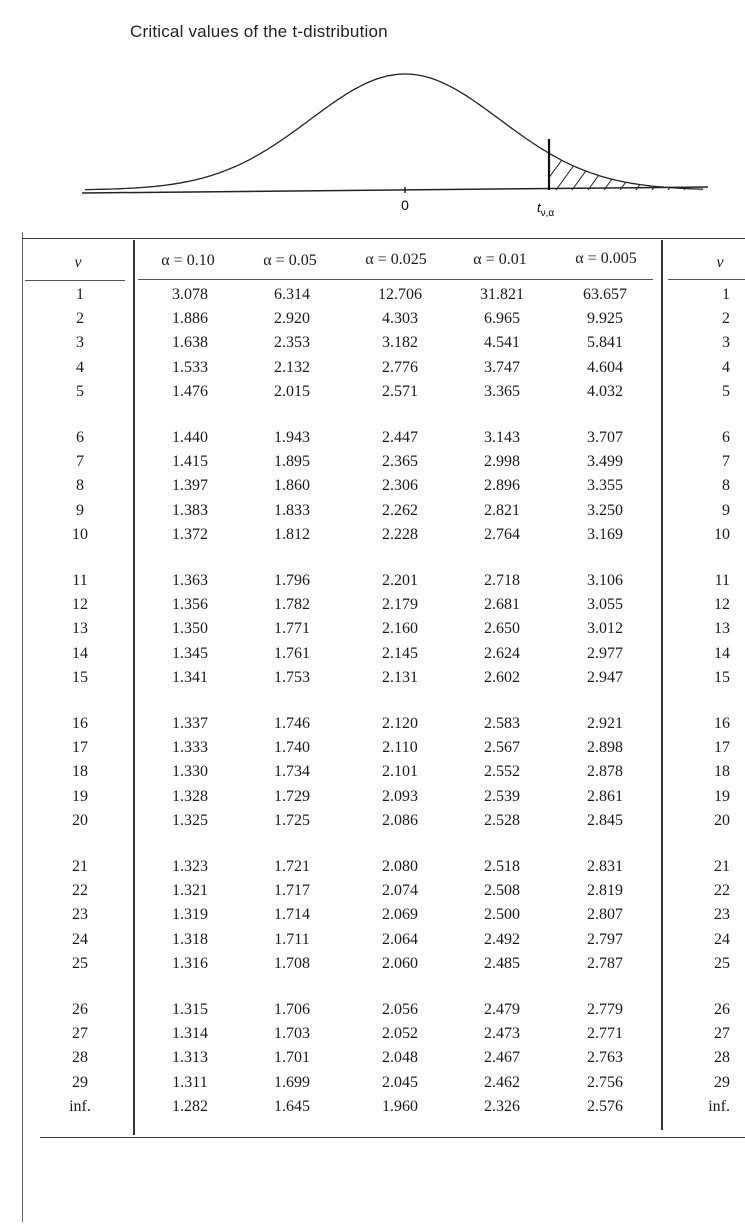  I want to click on header-alpha-0.05: α = 0.05, so click(290, 260).